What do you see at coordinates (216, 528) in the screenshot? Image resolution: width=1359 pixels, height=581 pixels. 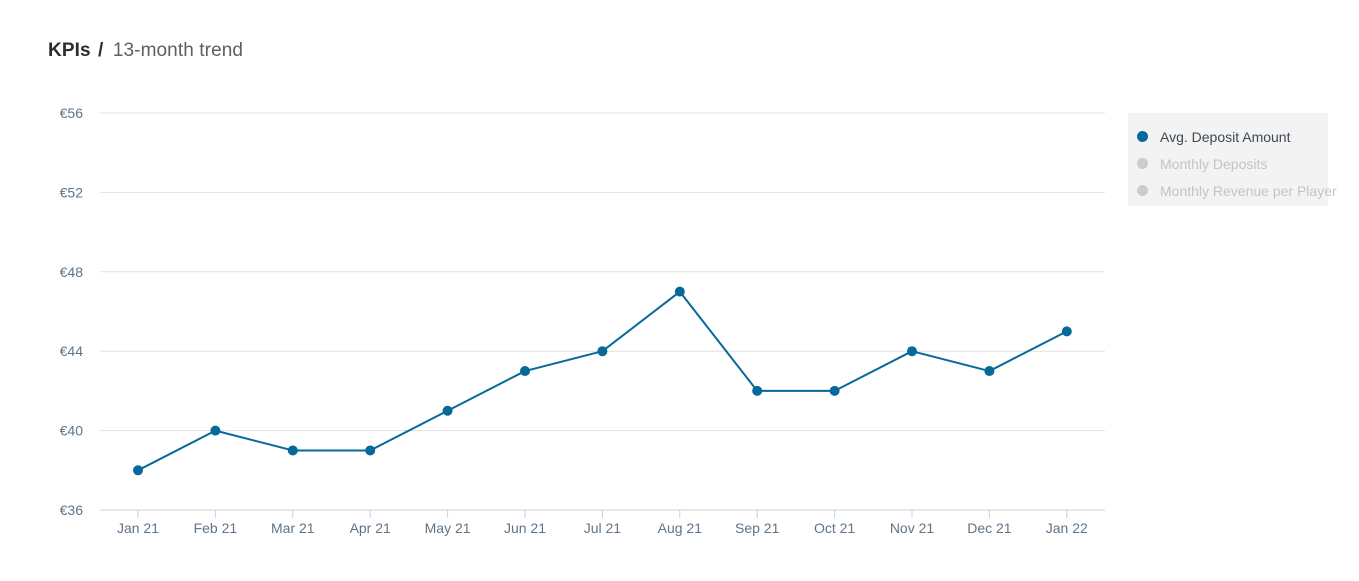 I see `x-tick-label-feb-21: Feb 21` at bounding box center [216, 528].